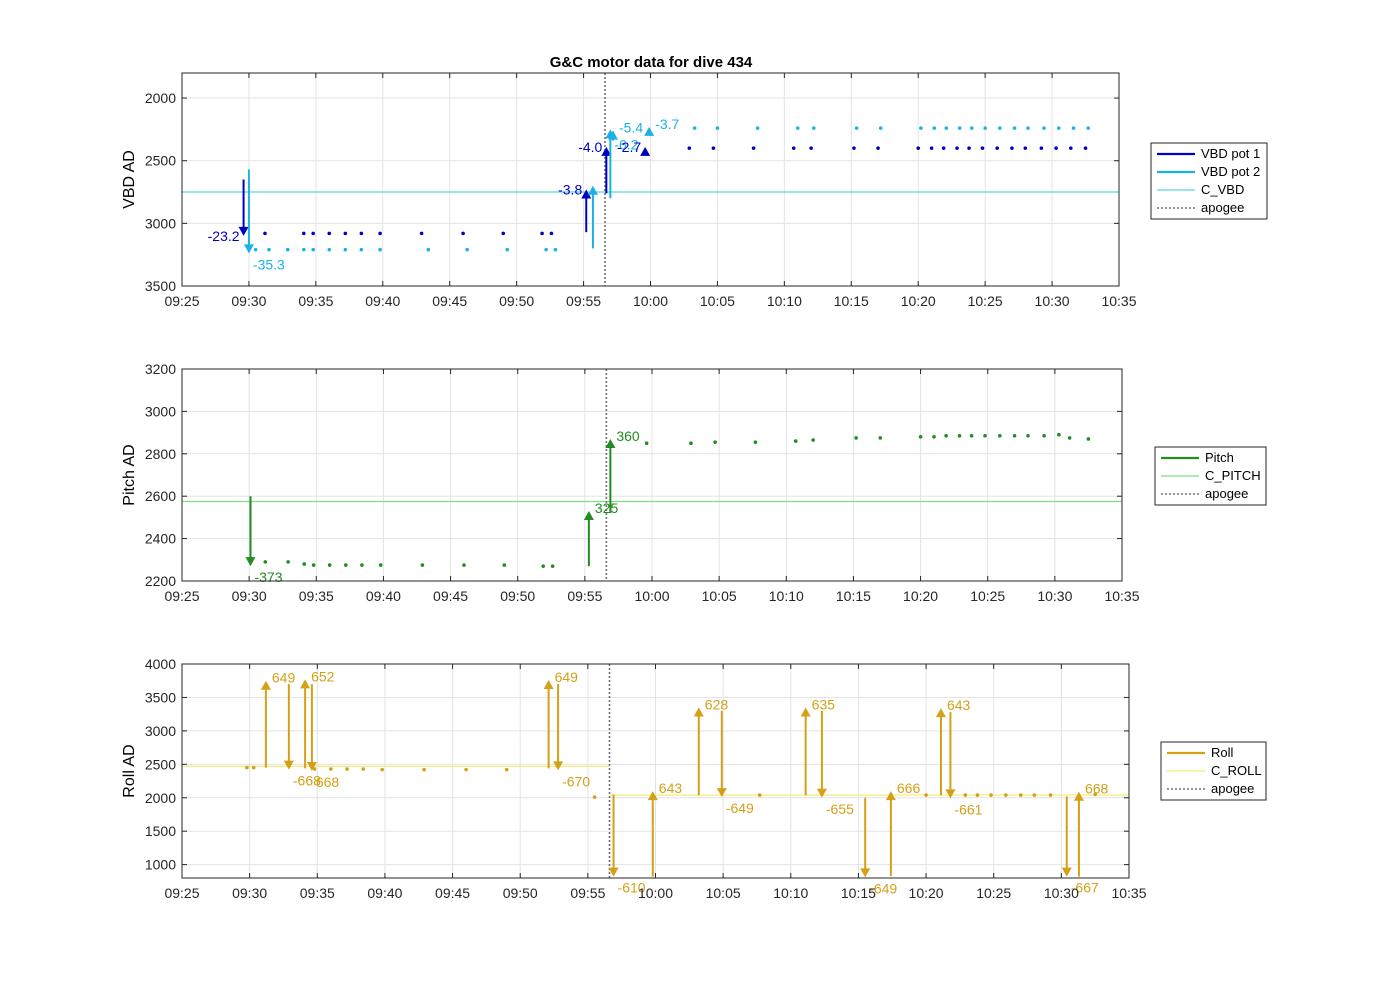 The image size is (1400, 986). Describe the element at coordinates (160, 411) in the screenshot. I see `y-tick-label: 3000` at that location.